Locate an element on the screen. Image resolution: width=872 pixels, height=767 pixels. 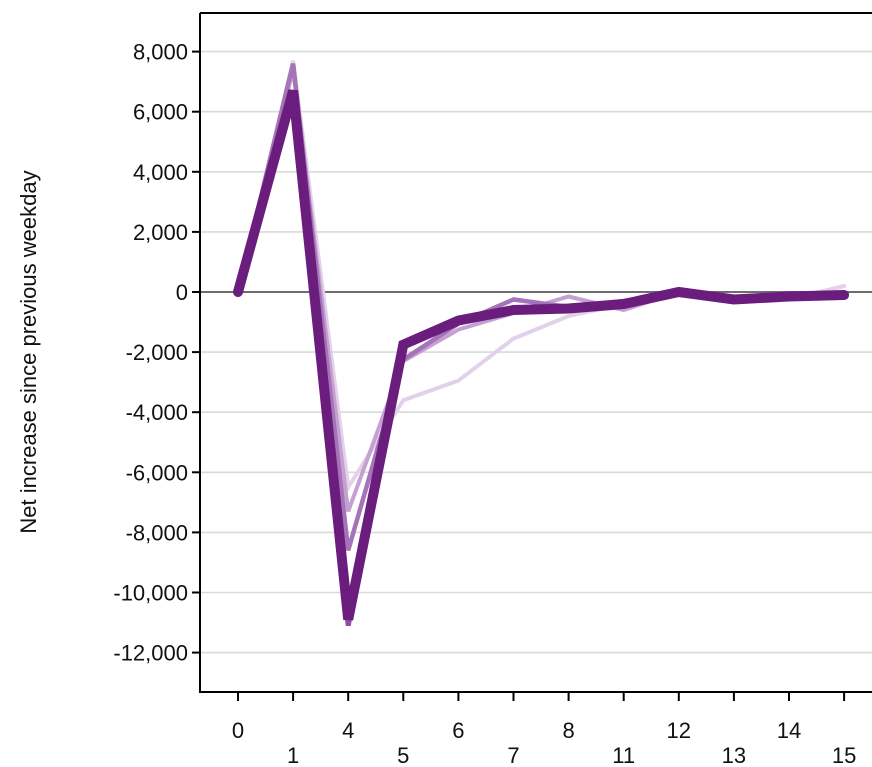
x-tick-label: 14 is located at coordinates (789, 730).